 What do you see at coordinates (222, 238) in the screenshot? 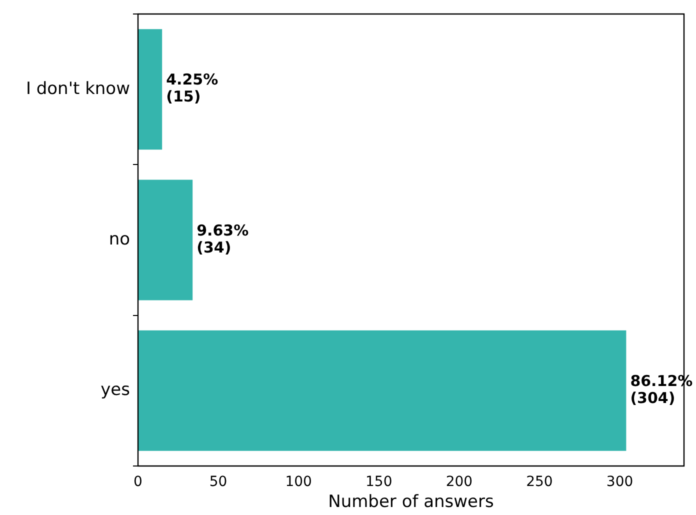
I see `data-label: 9.63% (34)` at bounding box center [222, 238].